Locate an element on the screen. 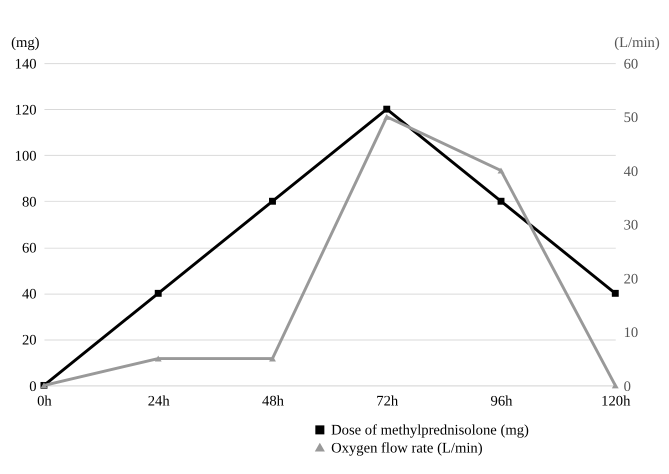 The image size is (669, 474). y-tick-label: 60 is located at coordinates (29, 248).